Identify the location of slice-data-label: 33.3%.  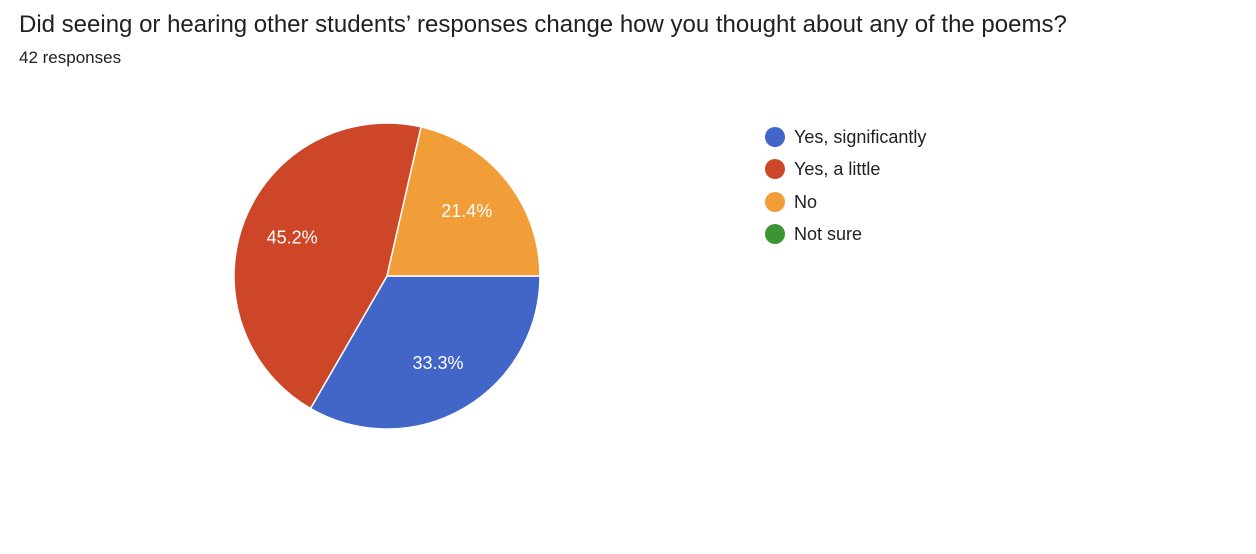
(437, 363).